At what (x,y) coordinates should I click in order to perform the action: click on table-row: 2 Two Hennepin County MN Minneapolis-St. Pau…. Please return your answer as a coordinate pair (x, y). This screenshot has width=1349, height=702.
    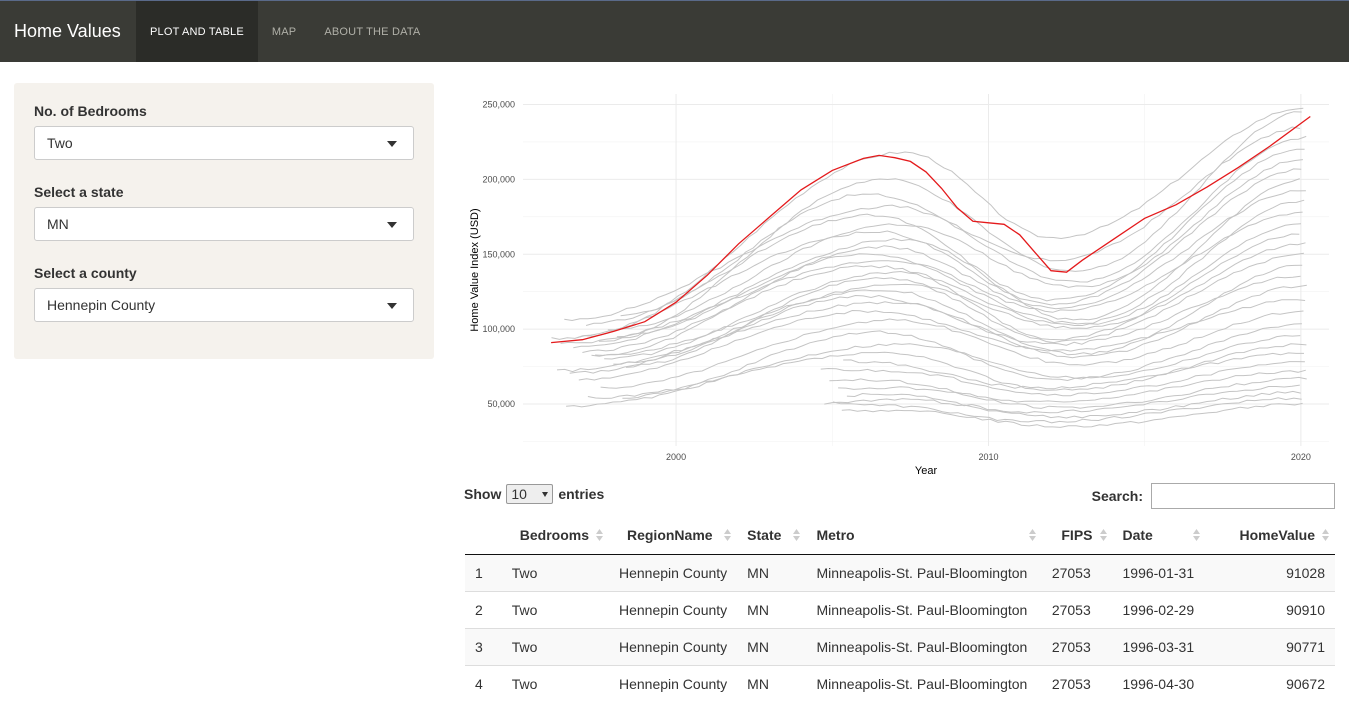
    Looking at the image, I should click on (900, 609).